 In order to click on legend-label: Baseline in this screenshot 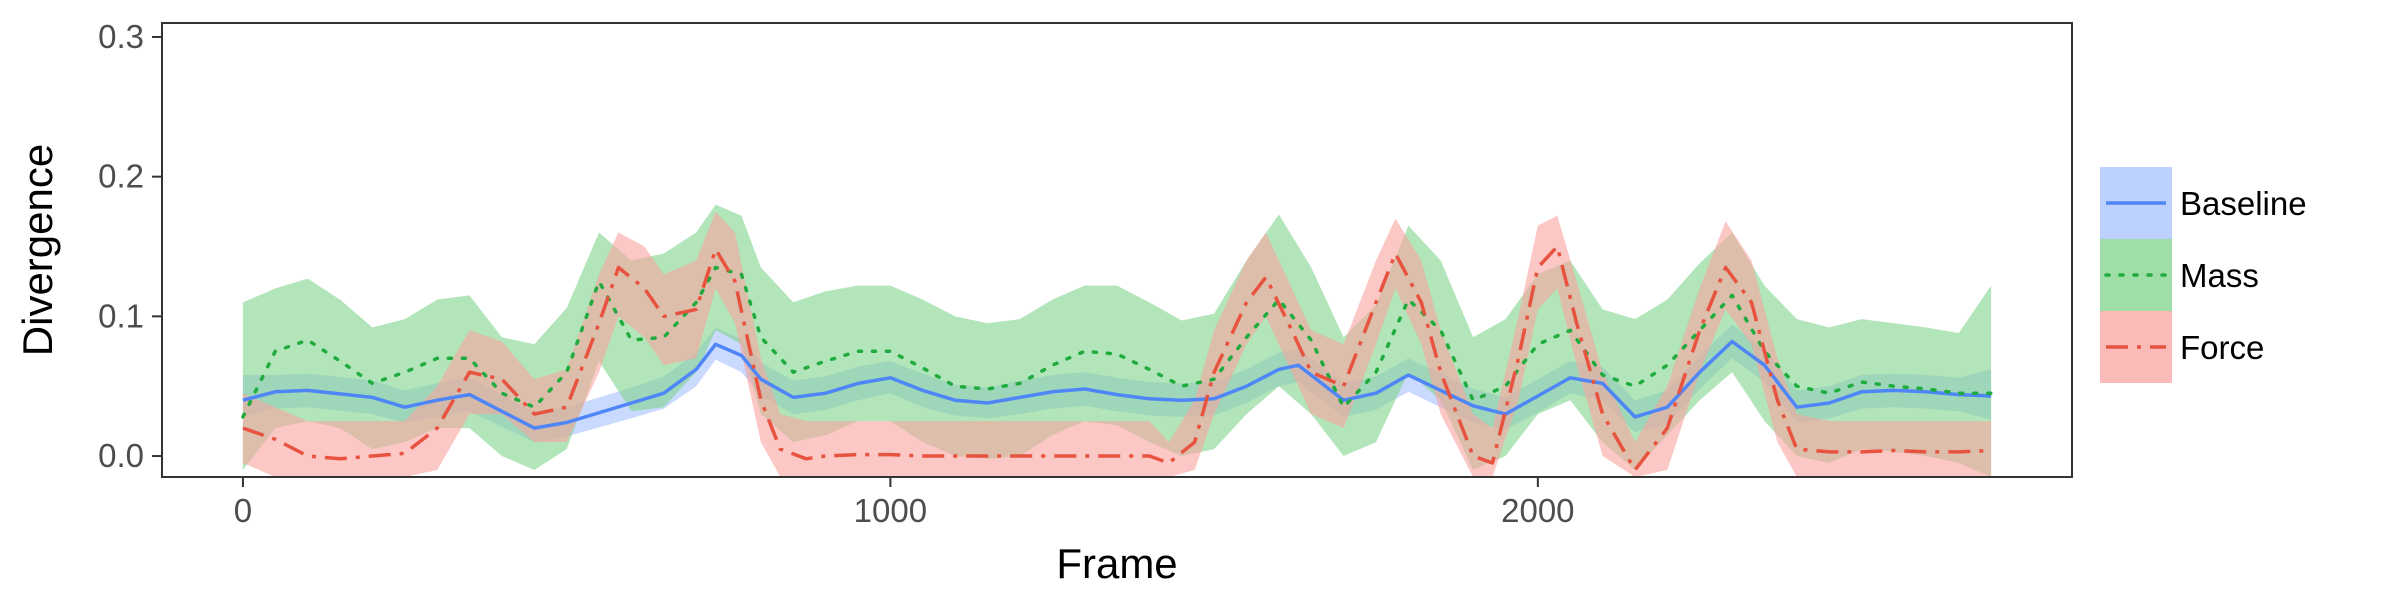, I will do `click(2243, 203)`.